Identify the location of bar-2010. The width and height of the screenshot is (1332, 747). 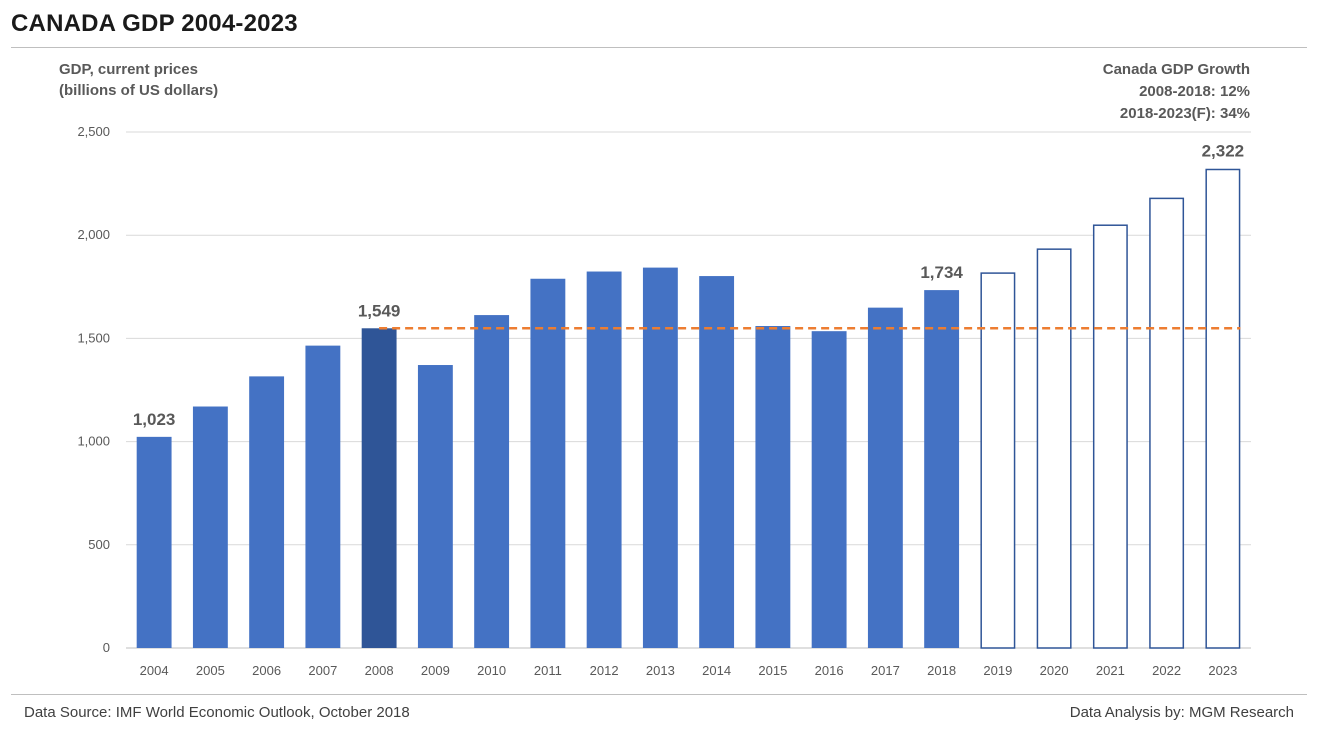
(492, 481).